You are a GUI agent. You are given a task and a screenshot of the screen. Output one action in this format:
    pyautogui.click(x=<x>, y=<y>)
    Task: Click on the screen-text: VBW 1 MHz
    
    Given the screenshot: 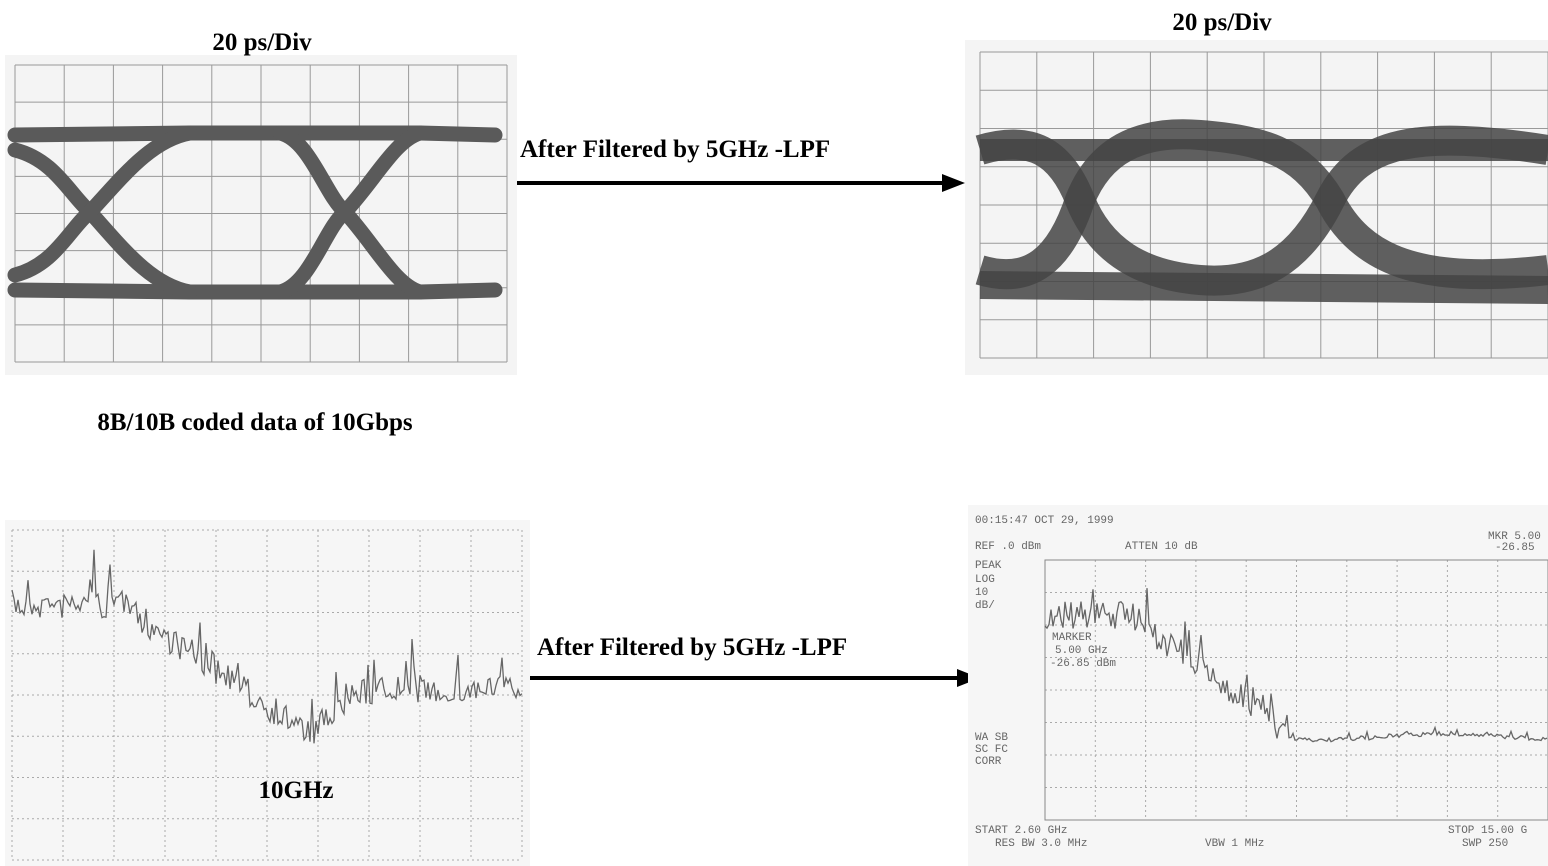 What is the action you would take?
    pyautogui.click(x=1234, y=844)
    